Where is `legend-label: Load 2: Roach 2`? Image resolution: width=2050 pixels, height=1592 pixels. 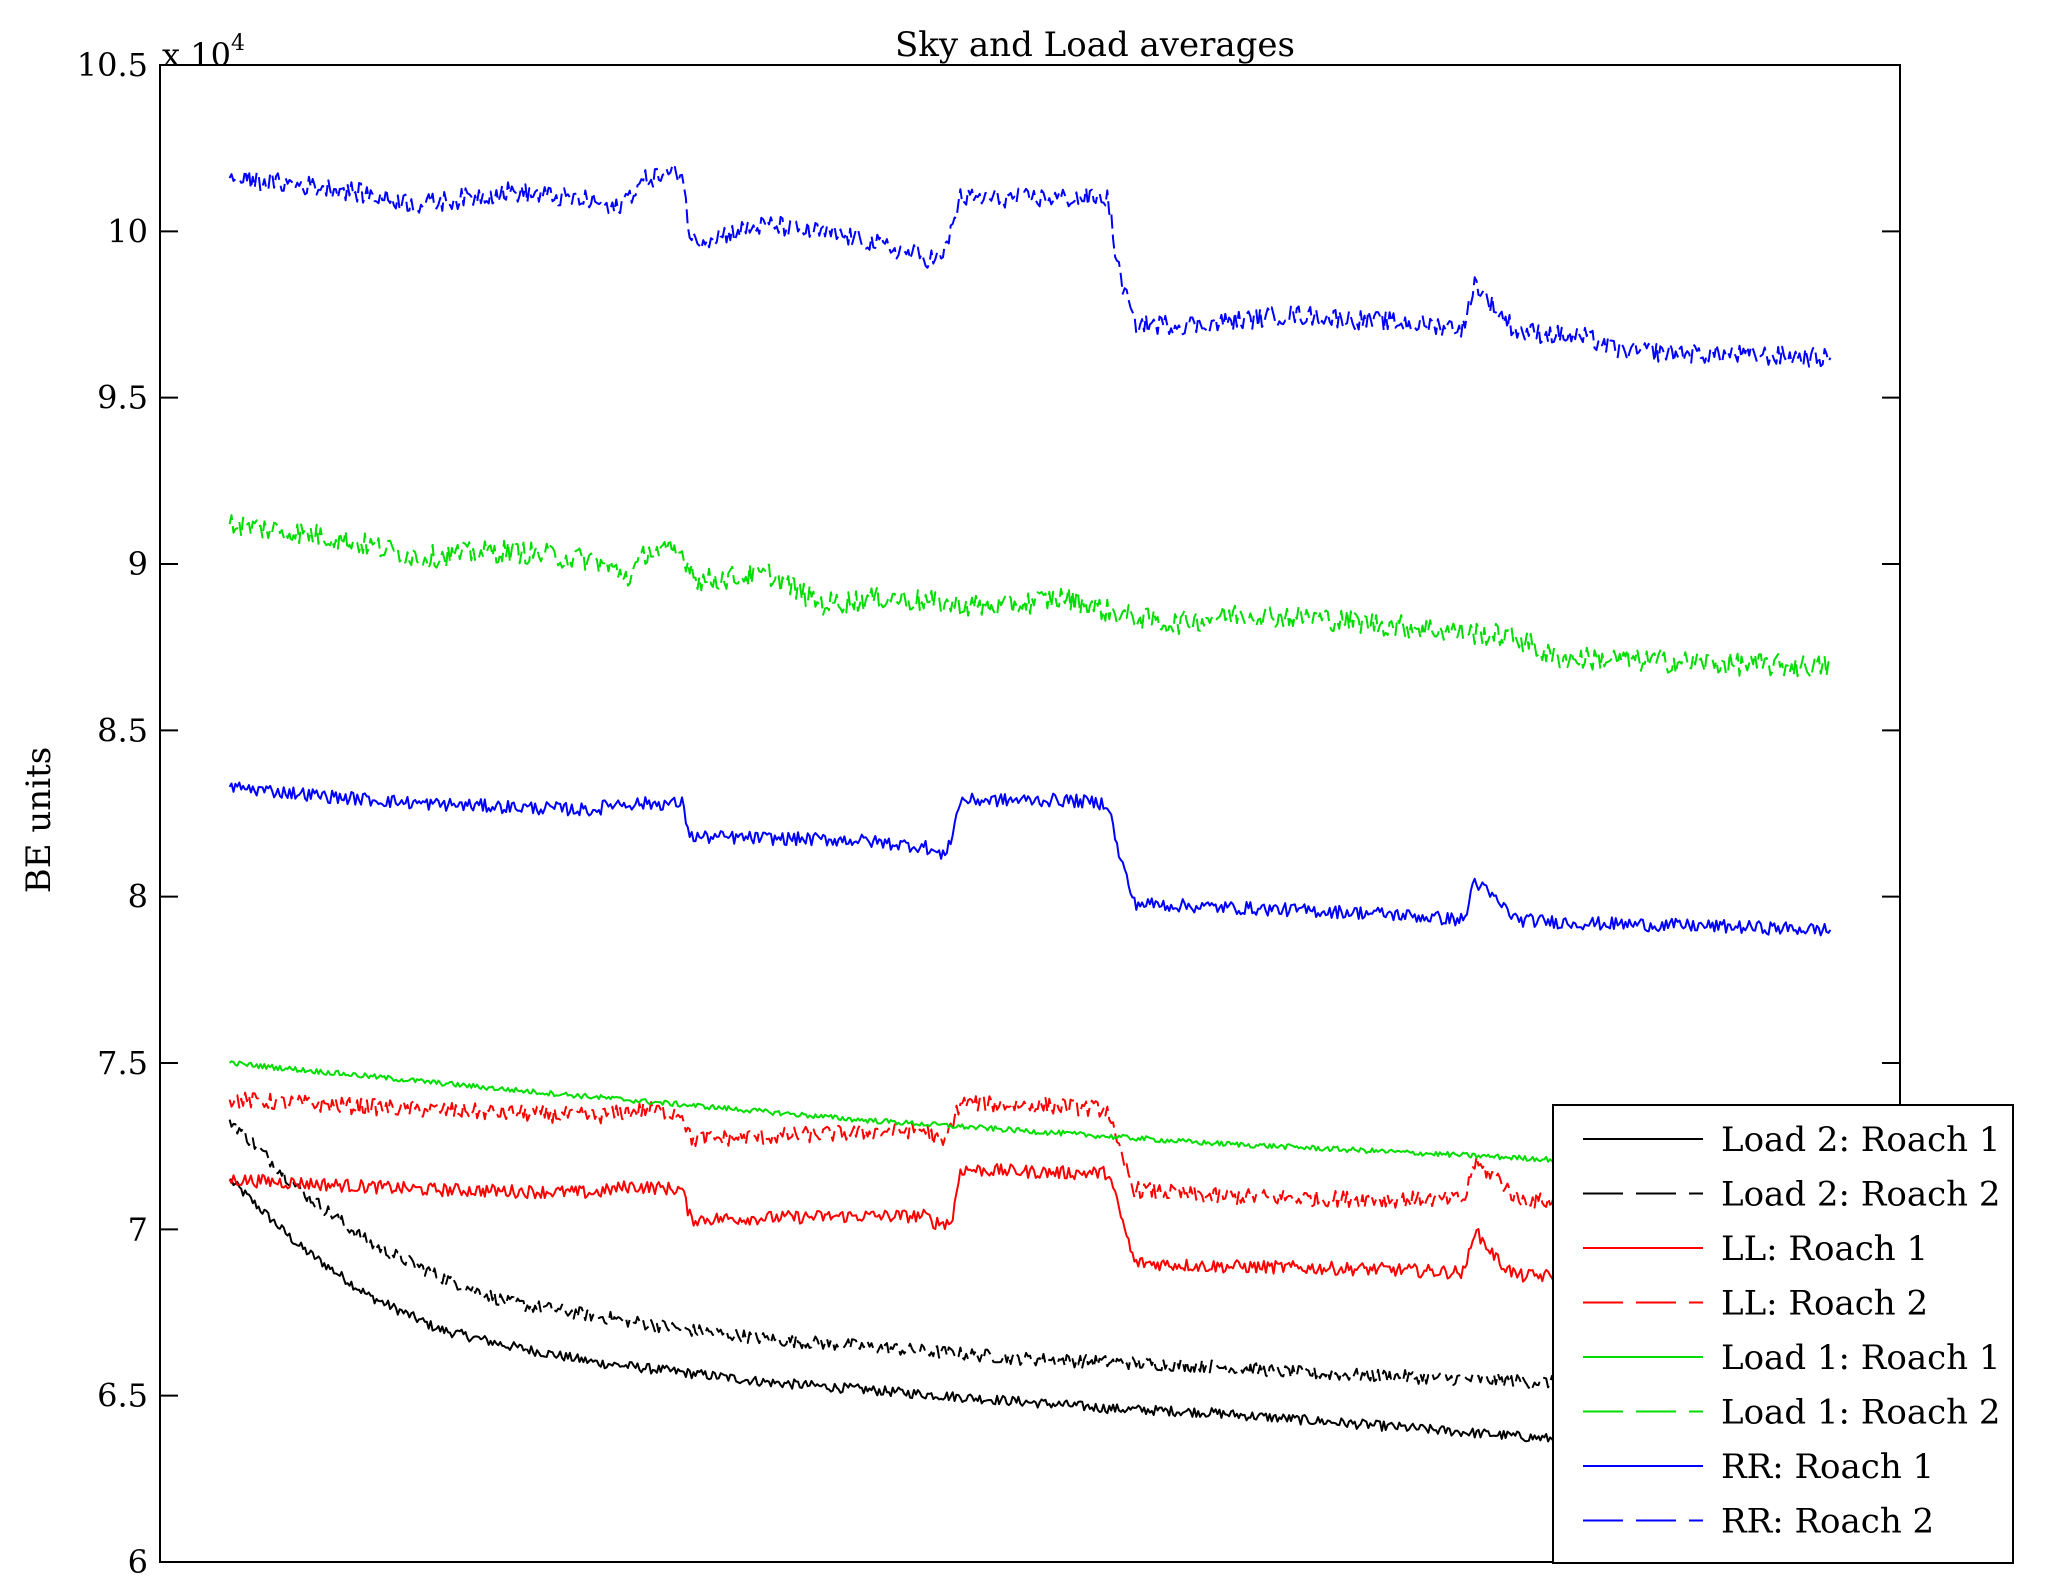 legend-label: Load 2: Roach 2 is located at coordinates (1861, 1195).